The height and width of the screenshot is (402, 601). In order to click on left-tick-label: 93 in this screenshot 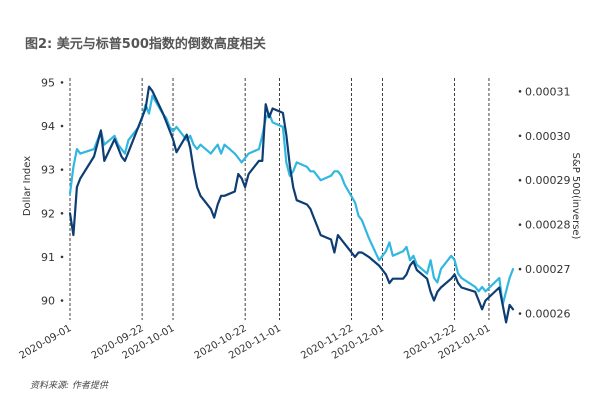, I will do `click(48, 170)`.